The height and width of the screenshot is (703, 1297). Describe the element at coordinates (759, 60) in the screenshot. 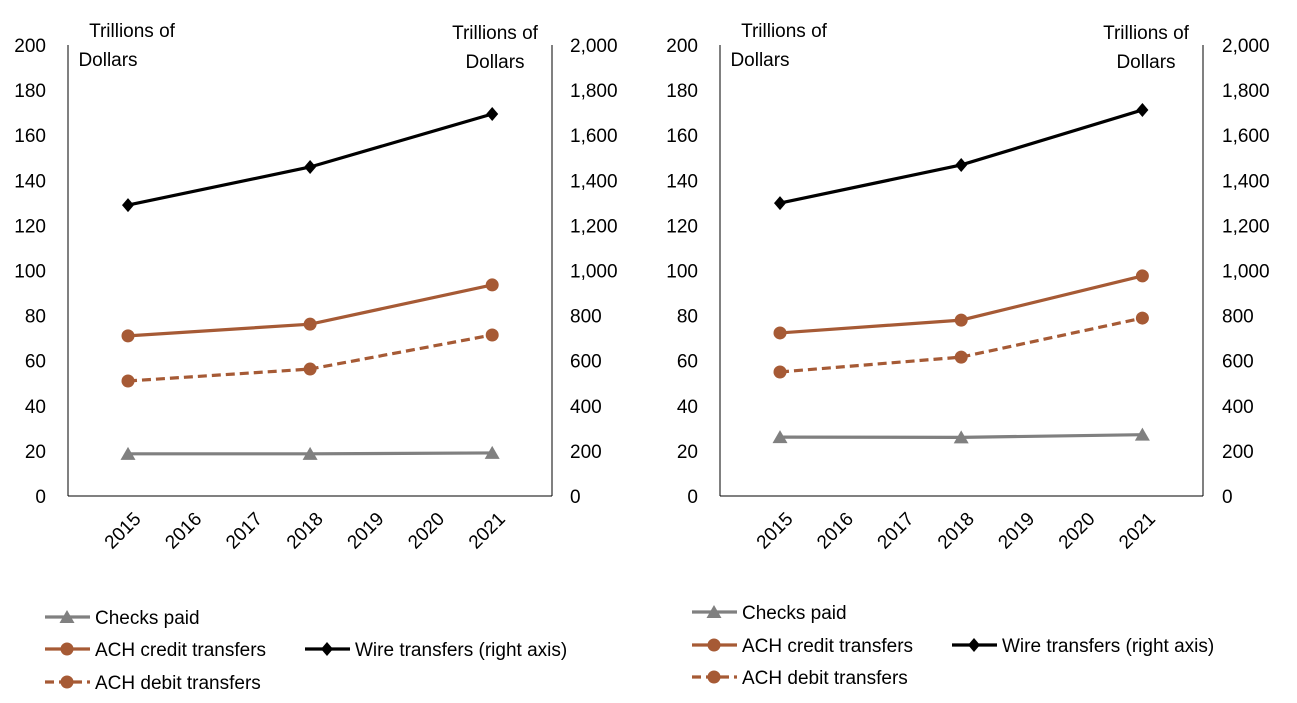

I see `left-axis-title-line: Dollars` at that location.